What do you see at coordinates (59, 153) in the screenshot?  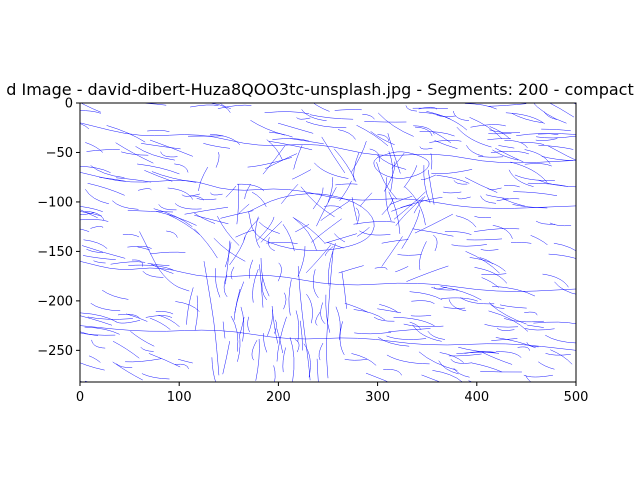 I see `y-tick-label: −50` at bounding box center [59, 153].